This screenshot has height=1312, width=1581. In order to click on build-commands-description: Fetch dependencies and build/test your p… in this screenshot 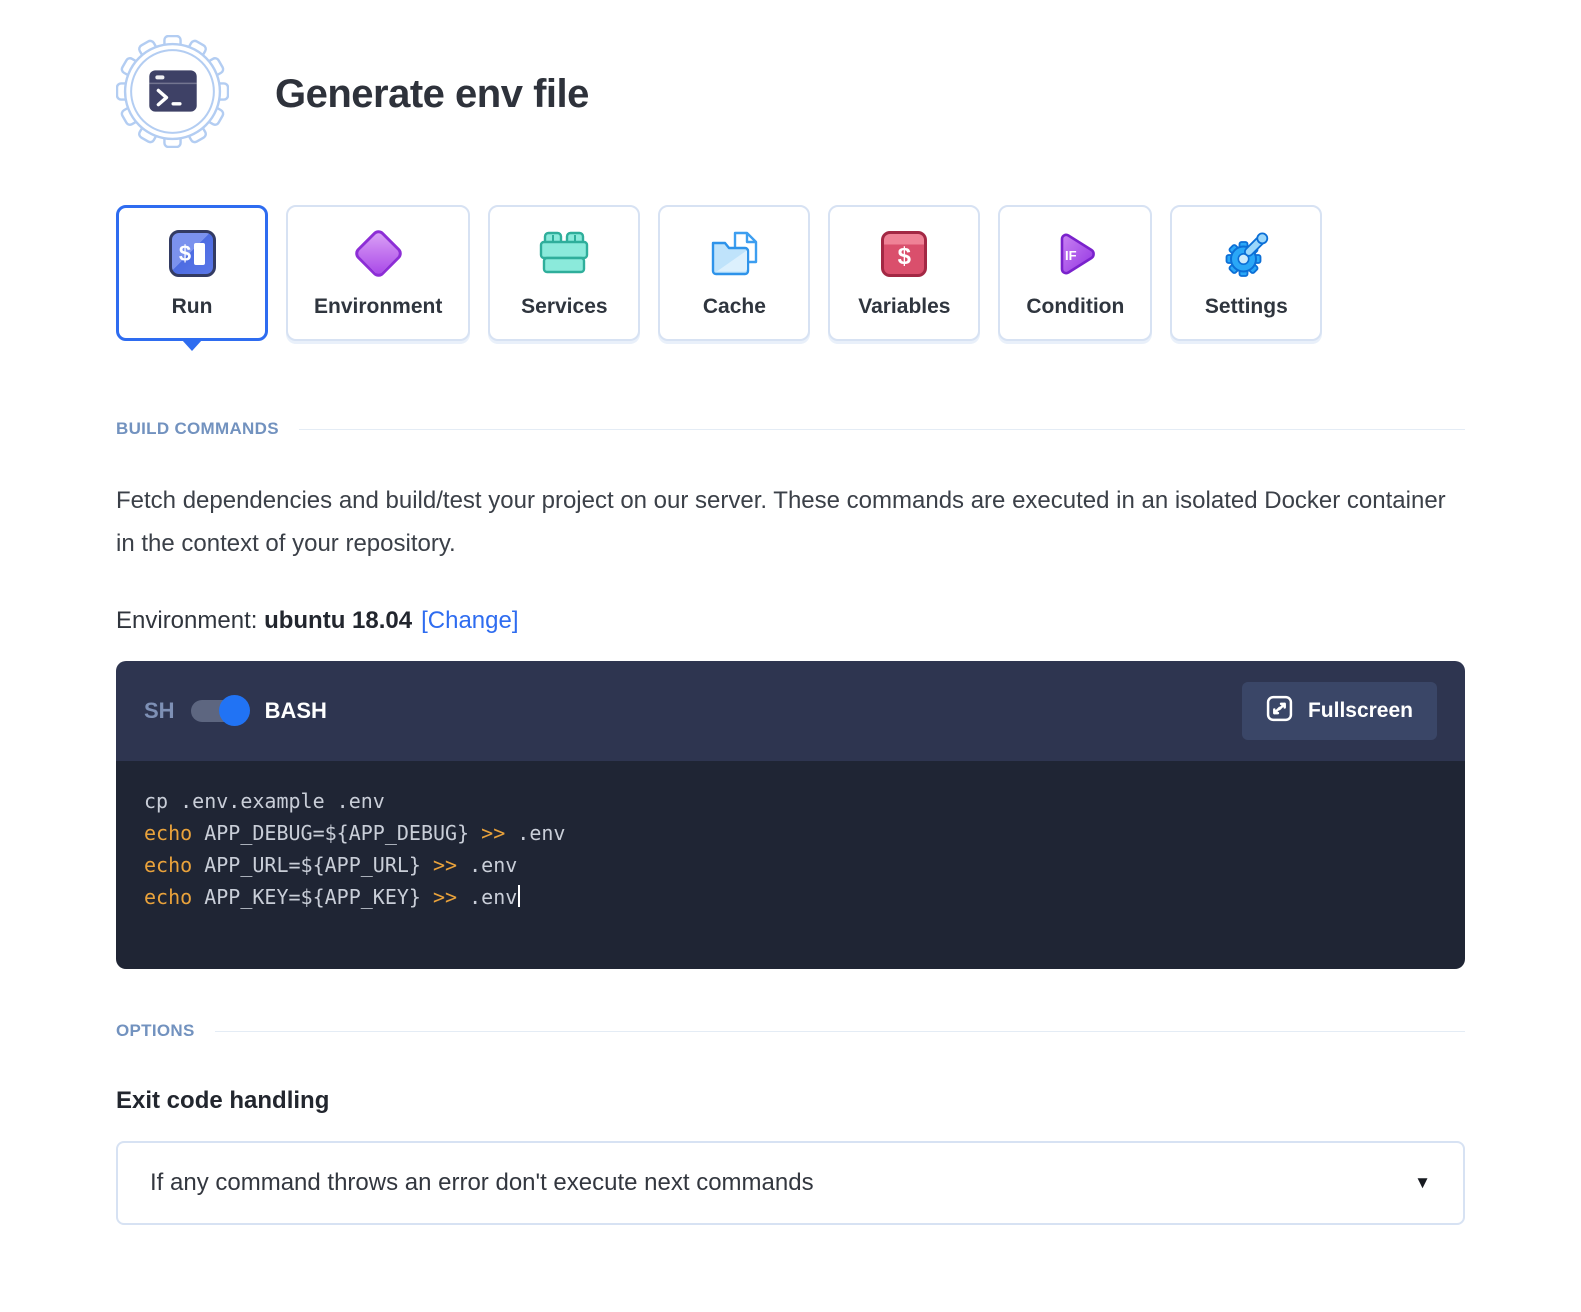, I will do `click(781, 522)`.